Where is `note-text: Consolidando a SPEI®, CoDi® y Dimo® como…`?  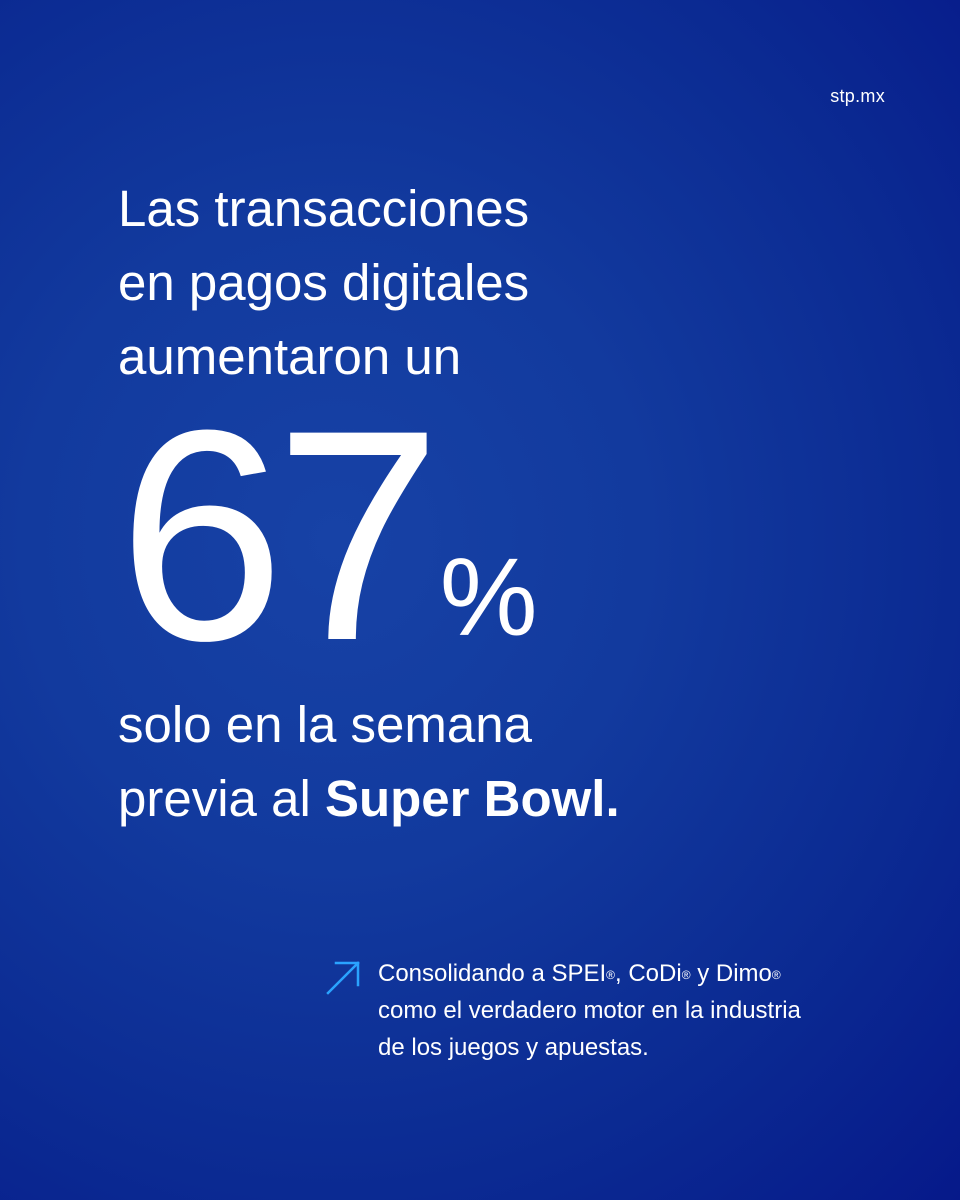
note-text: Consolidando a SPEI®, CoDi® y Dimo® como… is located at coordinates (589, 1010).